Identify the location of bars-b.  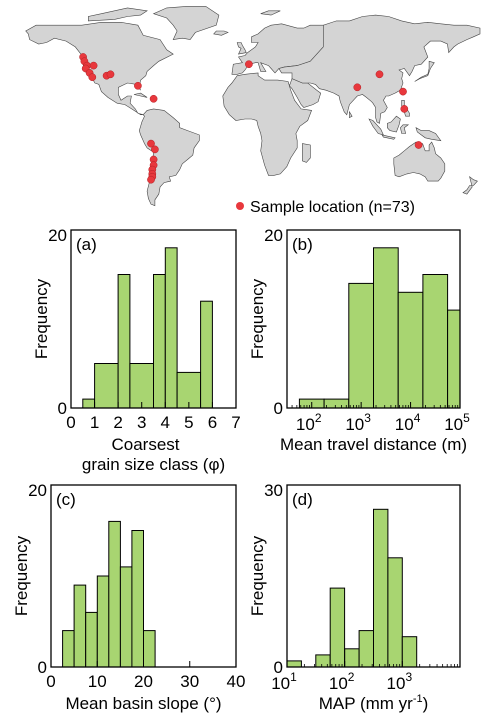
(397, 327).